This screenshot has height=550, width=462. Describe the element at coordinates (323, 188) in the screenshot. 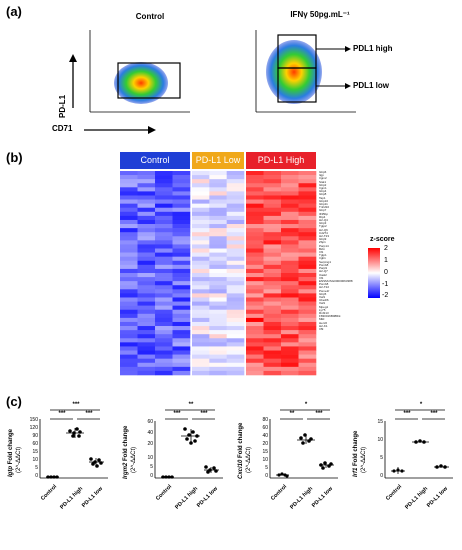

I see `gene-label: Irgm1` at that location.